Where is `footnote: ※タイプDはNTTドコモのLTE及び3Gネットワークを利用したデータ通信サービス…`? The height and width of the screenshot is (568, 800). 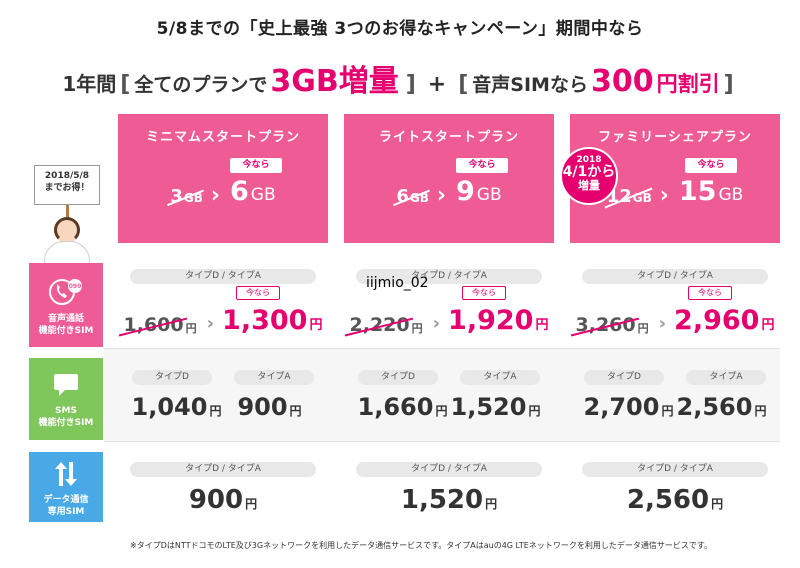
footnote: ※タイプDはNTTドコモのLTE及び3Gネットワークを利用したデータ通信サービス… is located at coordinates (421, 545).